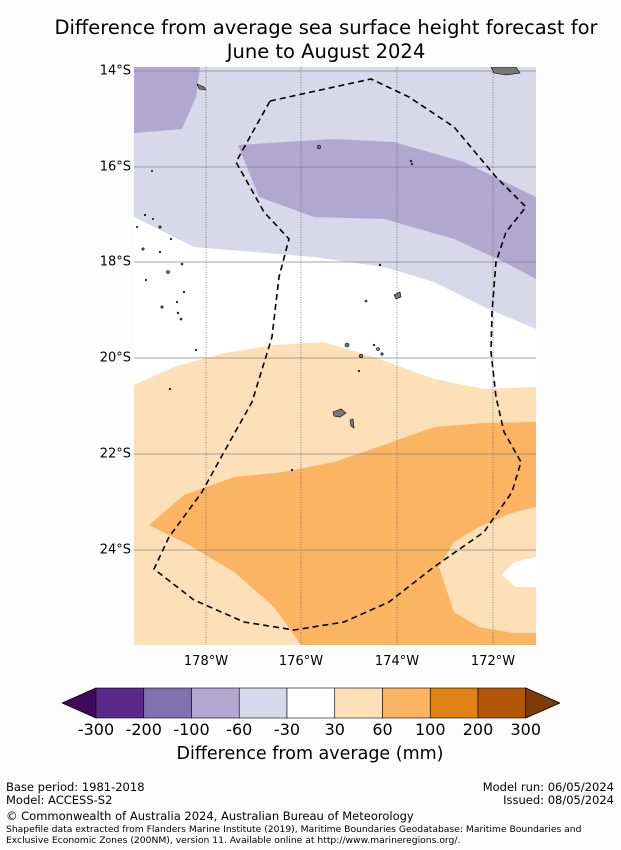 Image resolution: width=621 pixels, height=850 pixels. Describe the element at coordinates (115, 550) in the screenshot. I see `lat-label-24s: 24°S` at that location.